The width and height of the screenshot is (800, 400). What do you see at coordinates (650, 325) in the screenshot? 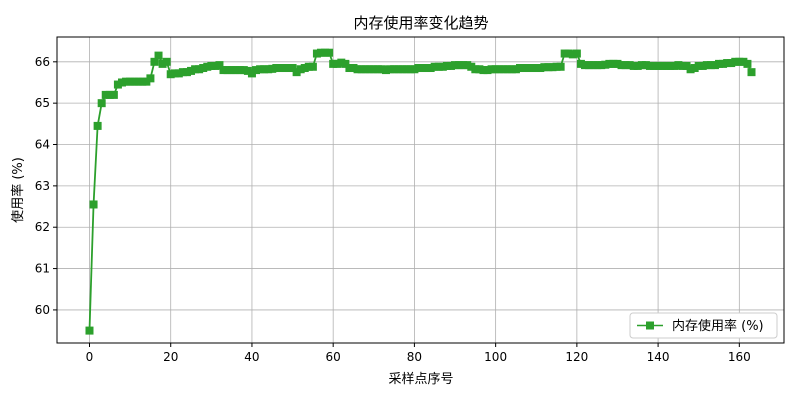
I see `legend-marker-swatch` at bounding box center [650, 325].